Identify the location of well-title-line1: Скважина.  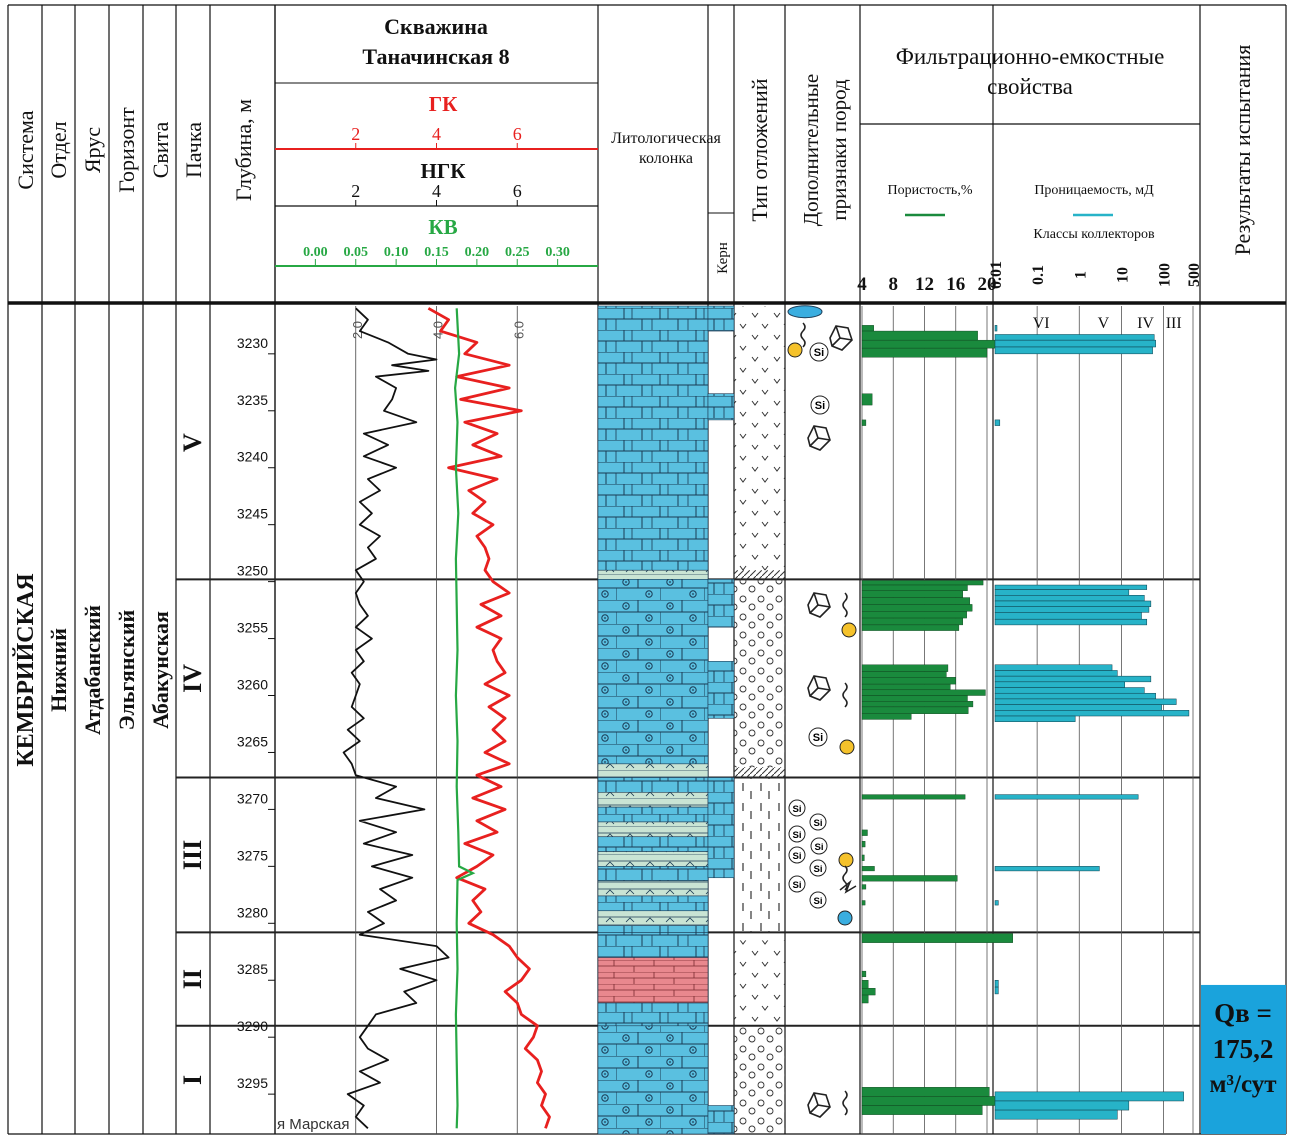
(436, 26).